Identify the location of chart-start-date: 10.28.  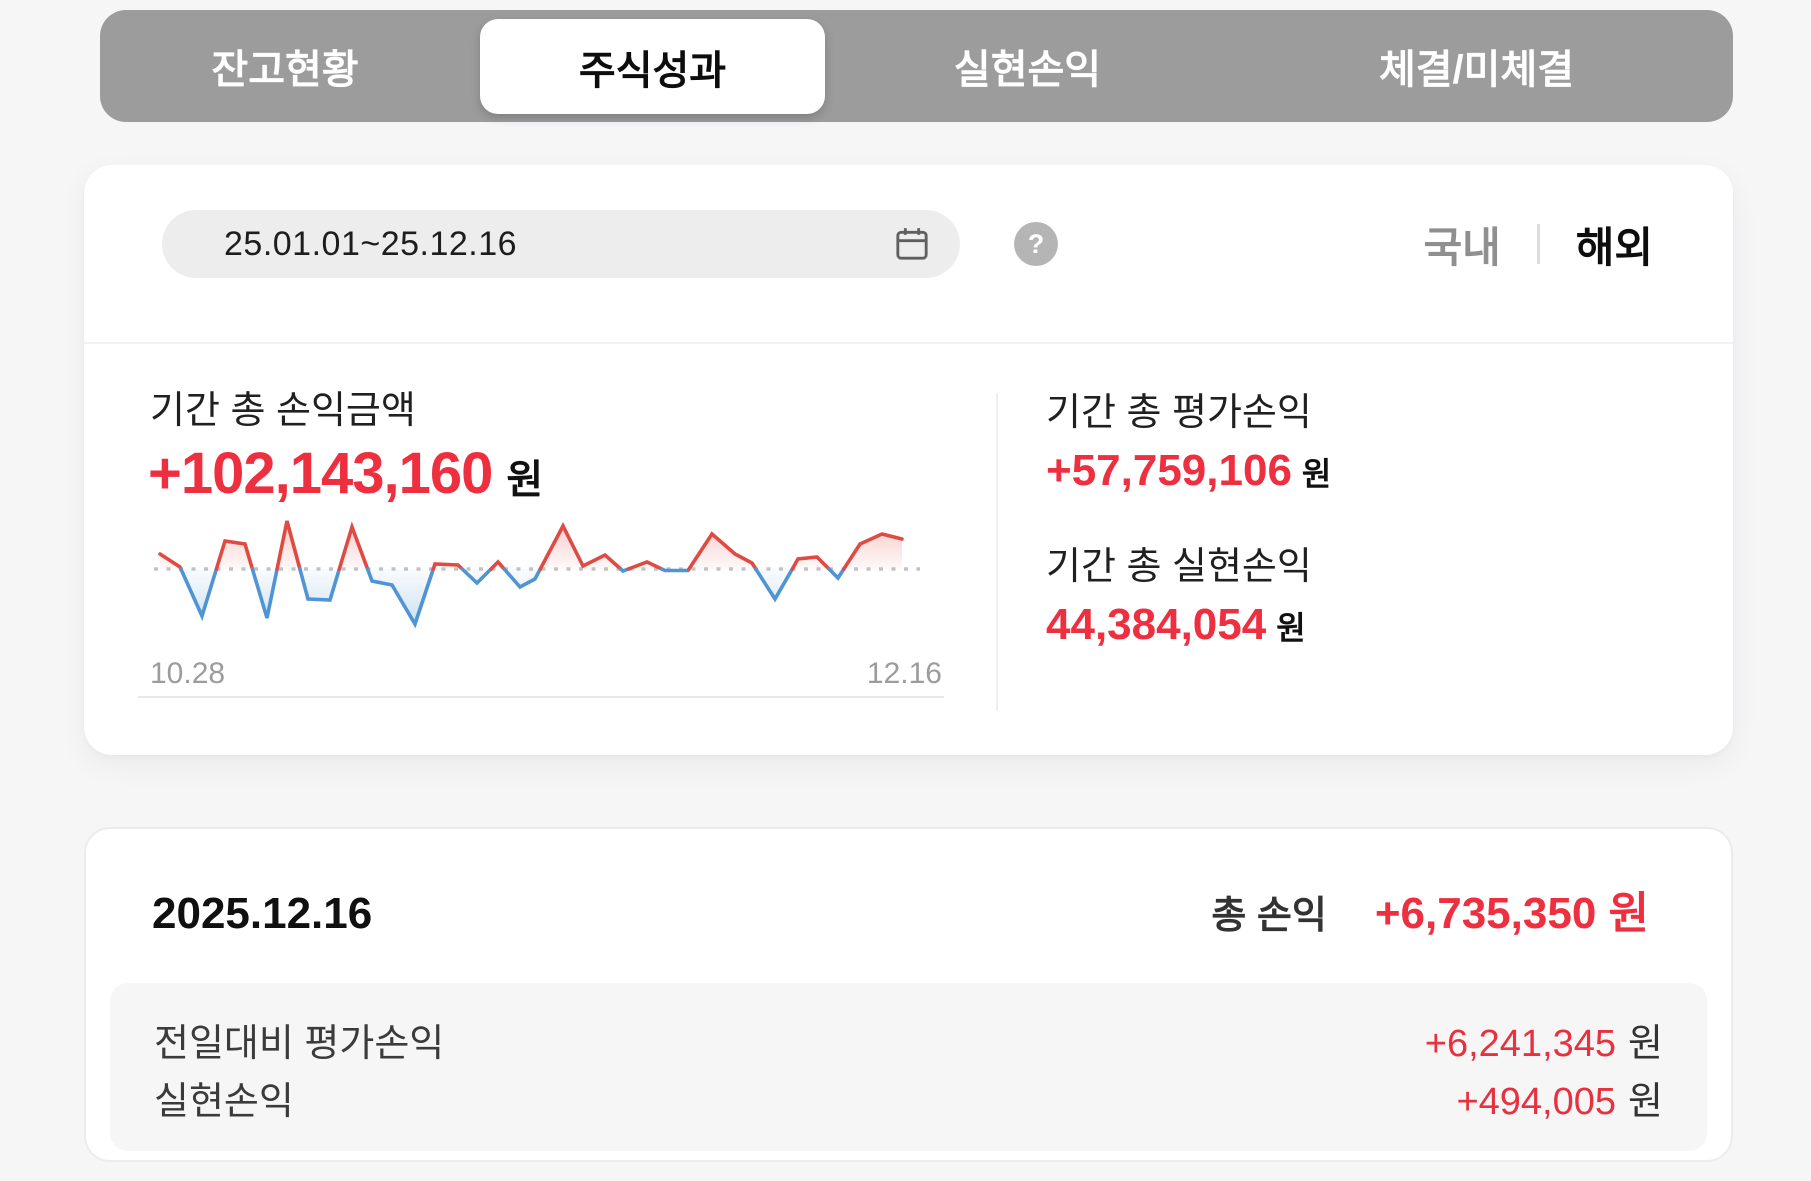
(188, 673).